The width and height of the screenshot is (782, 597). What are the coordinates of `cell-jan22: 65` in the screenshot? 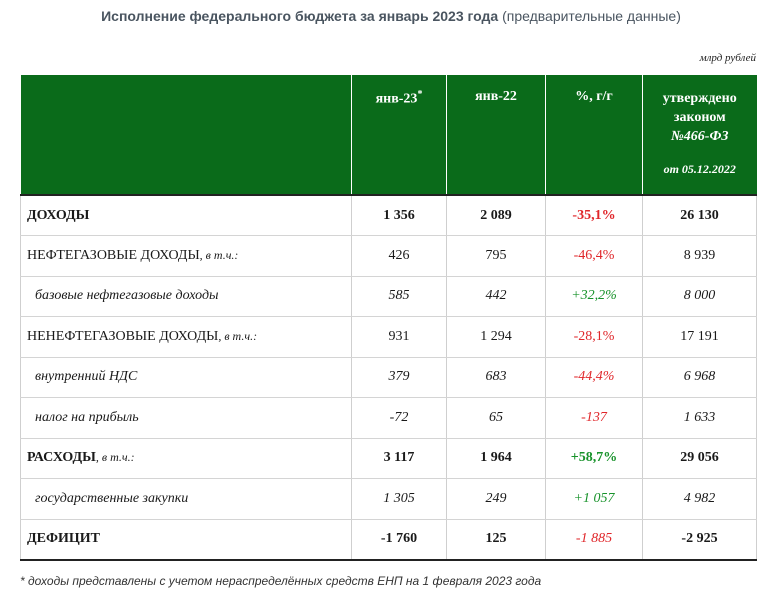 It's located at (496, 418).